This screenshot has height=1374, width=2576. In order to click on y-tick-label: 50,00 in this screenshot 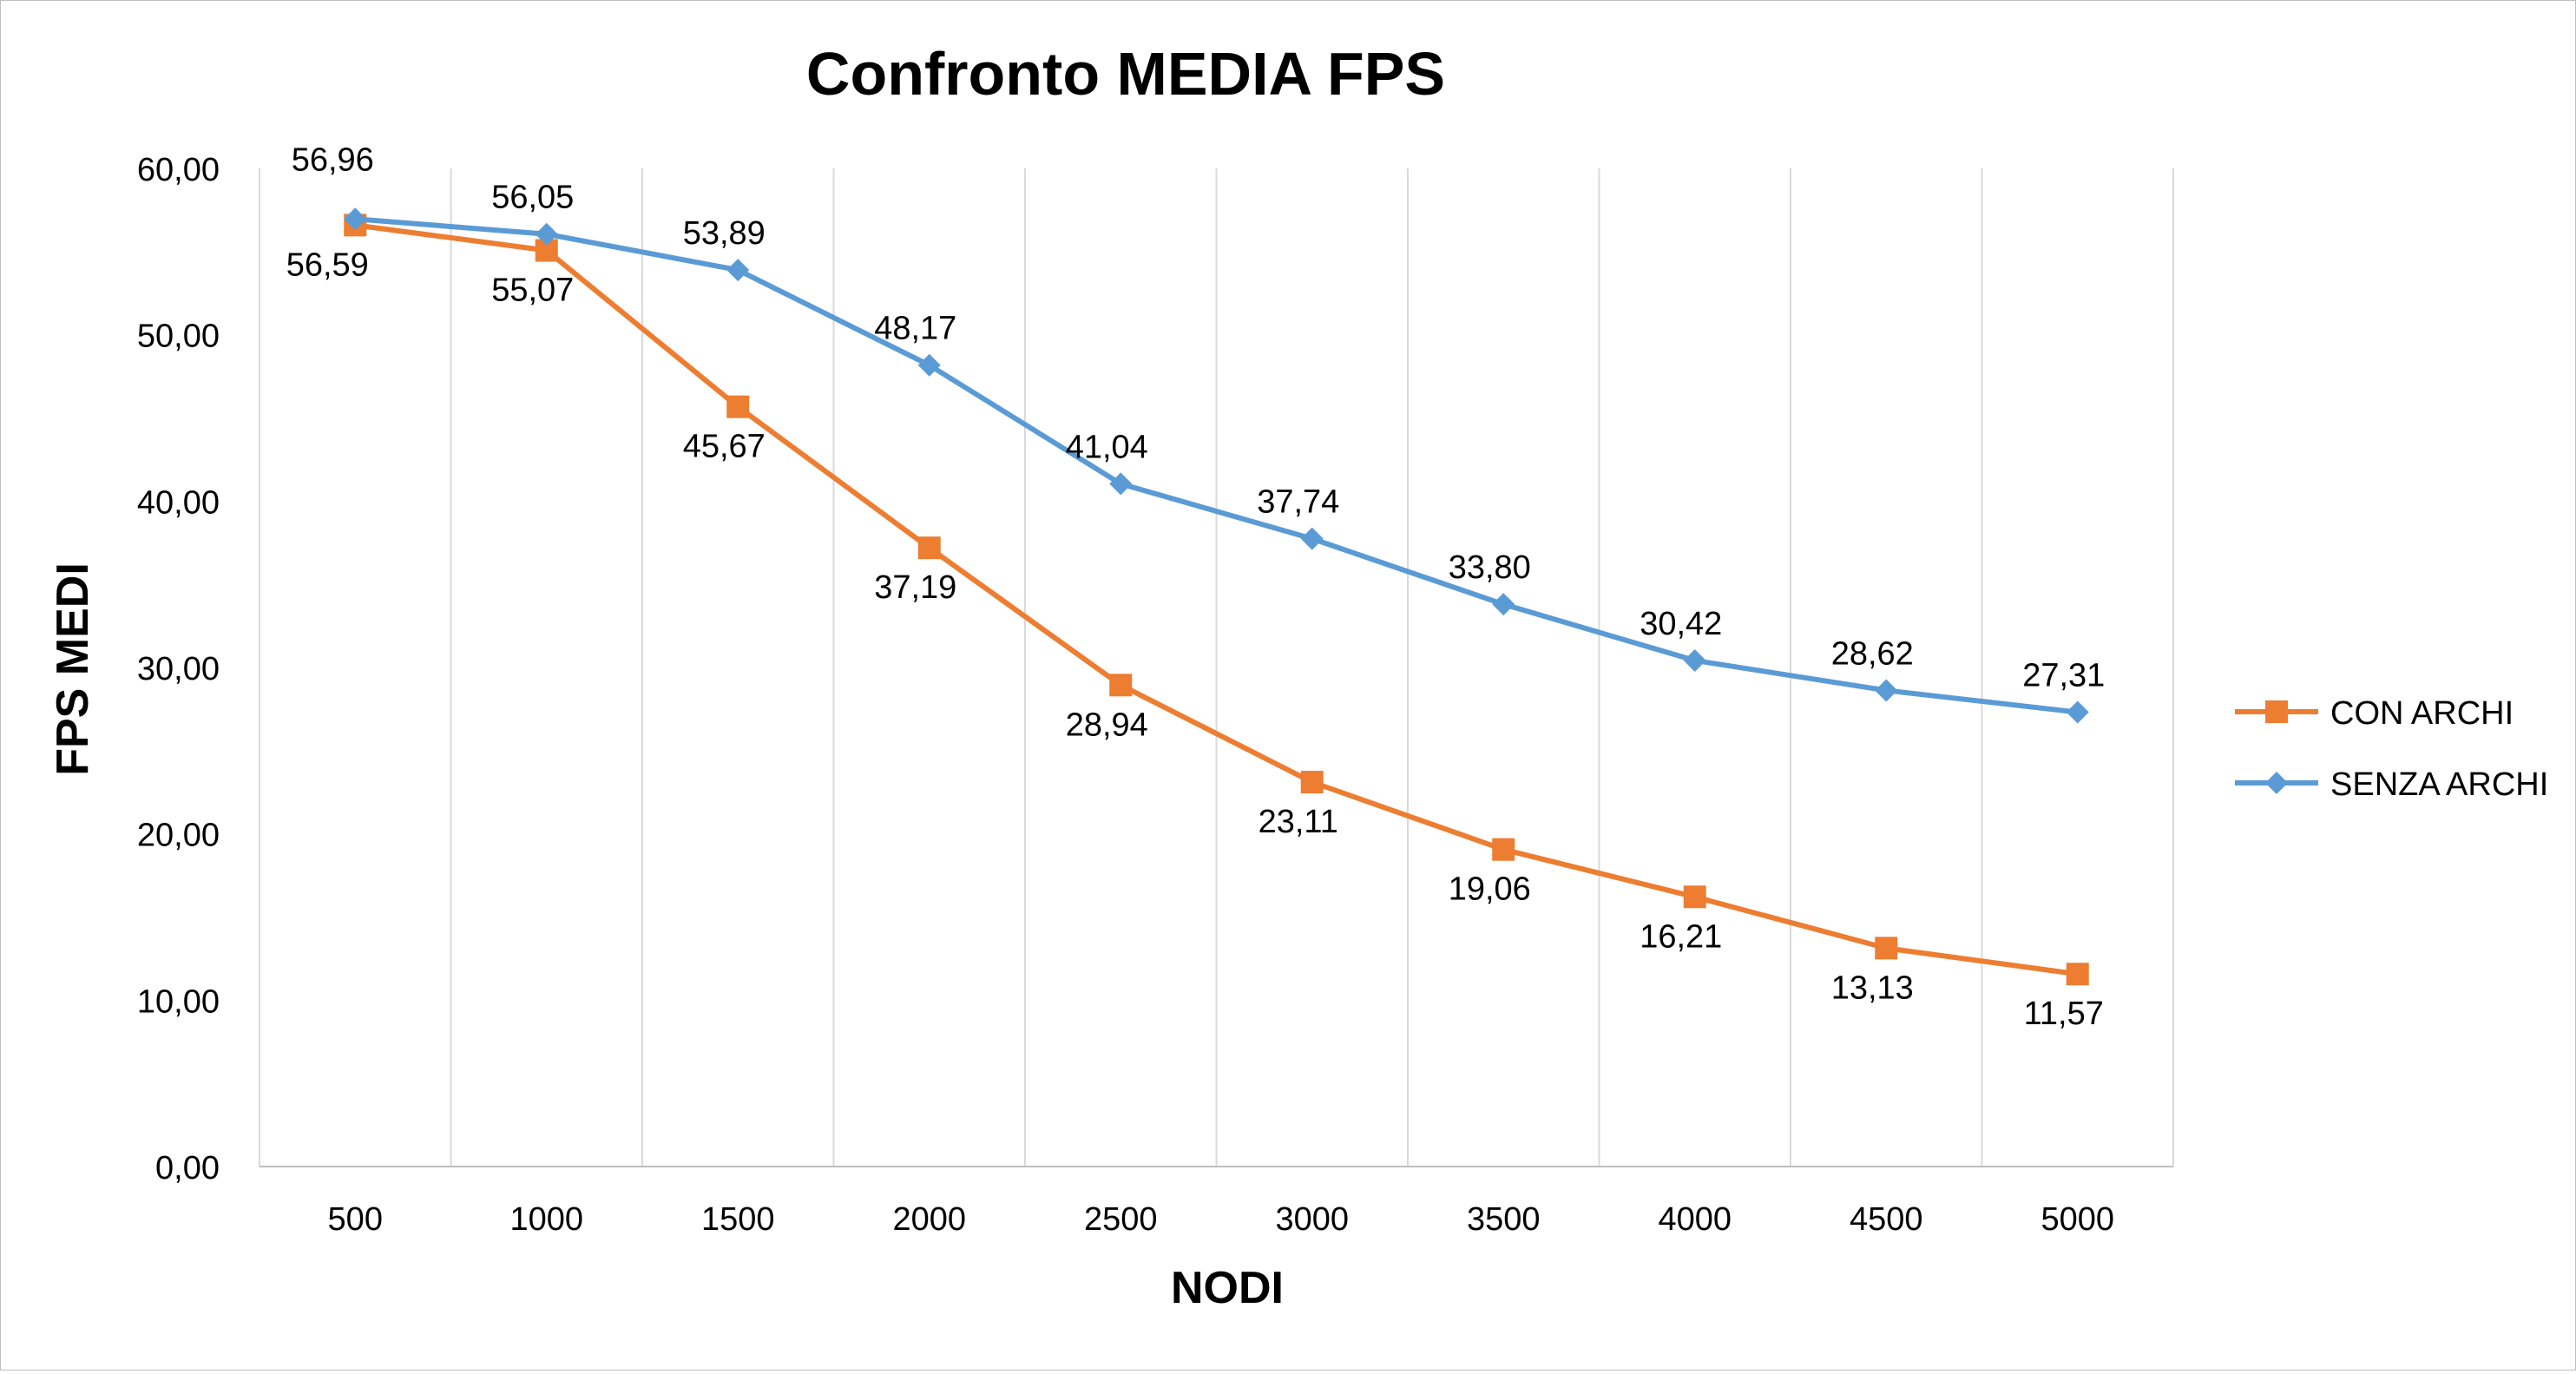, I will do `click(178, 337)`.